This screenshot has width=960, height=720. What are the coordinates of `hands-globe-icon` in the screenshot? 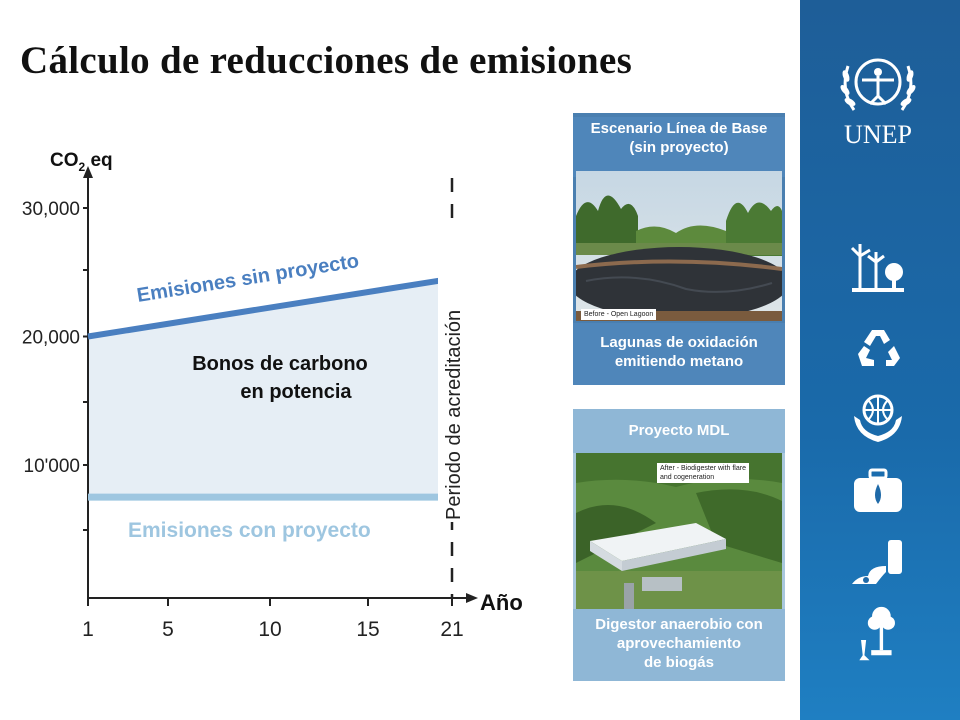 It's located at (878, 418).